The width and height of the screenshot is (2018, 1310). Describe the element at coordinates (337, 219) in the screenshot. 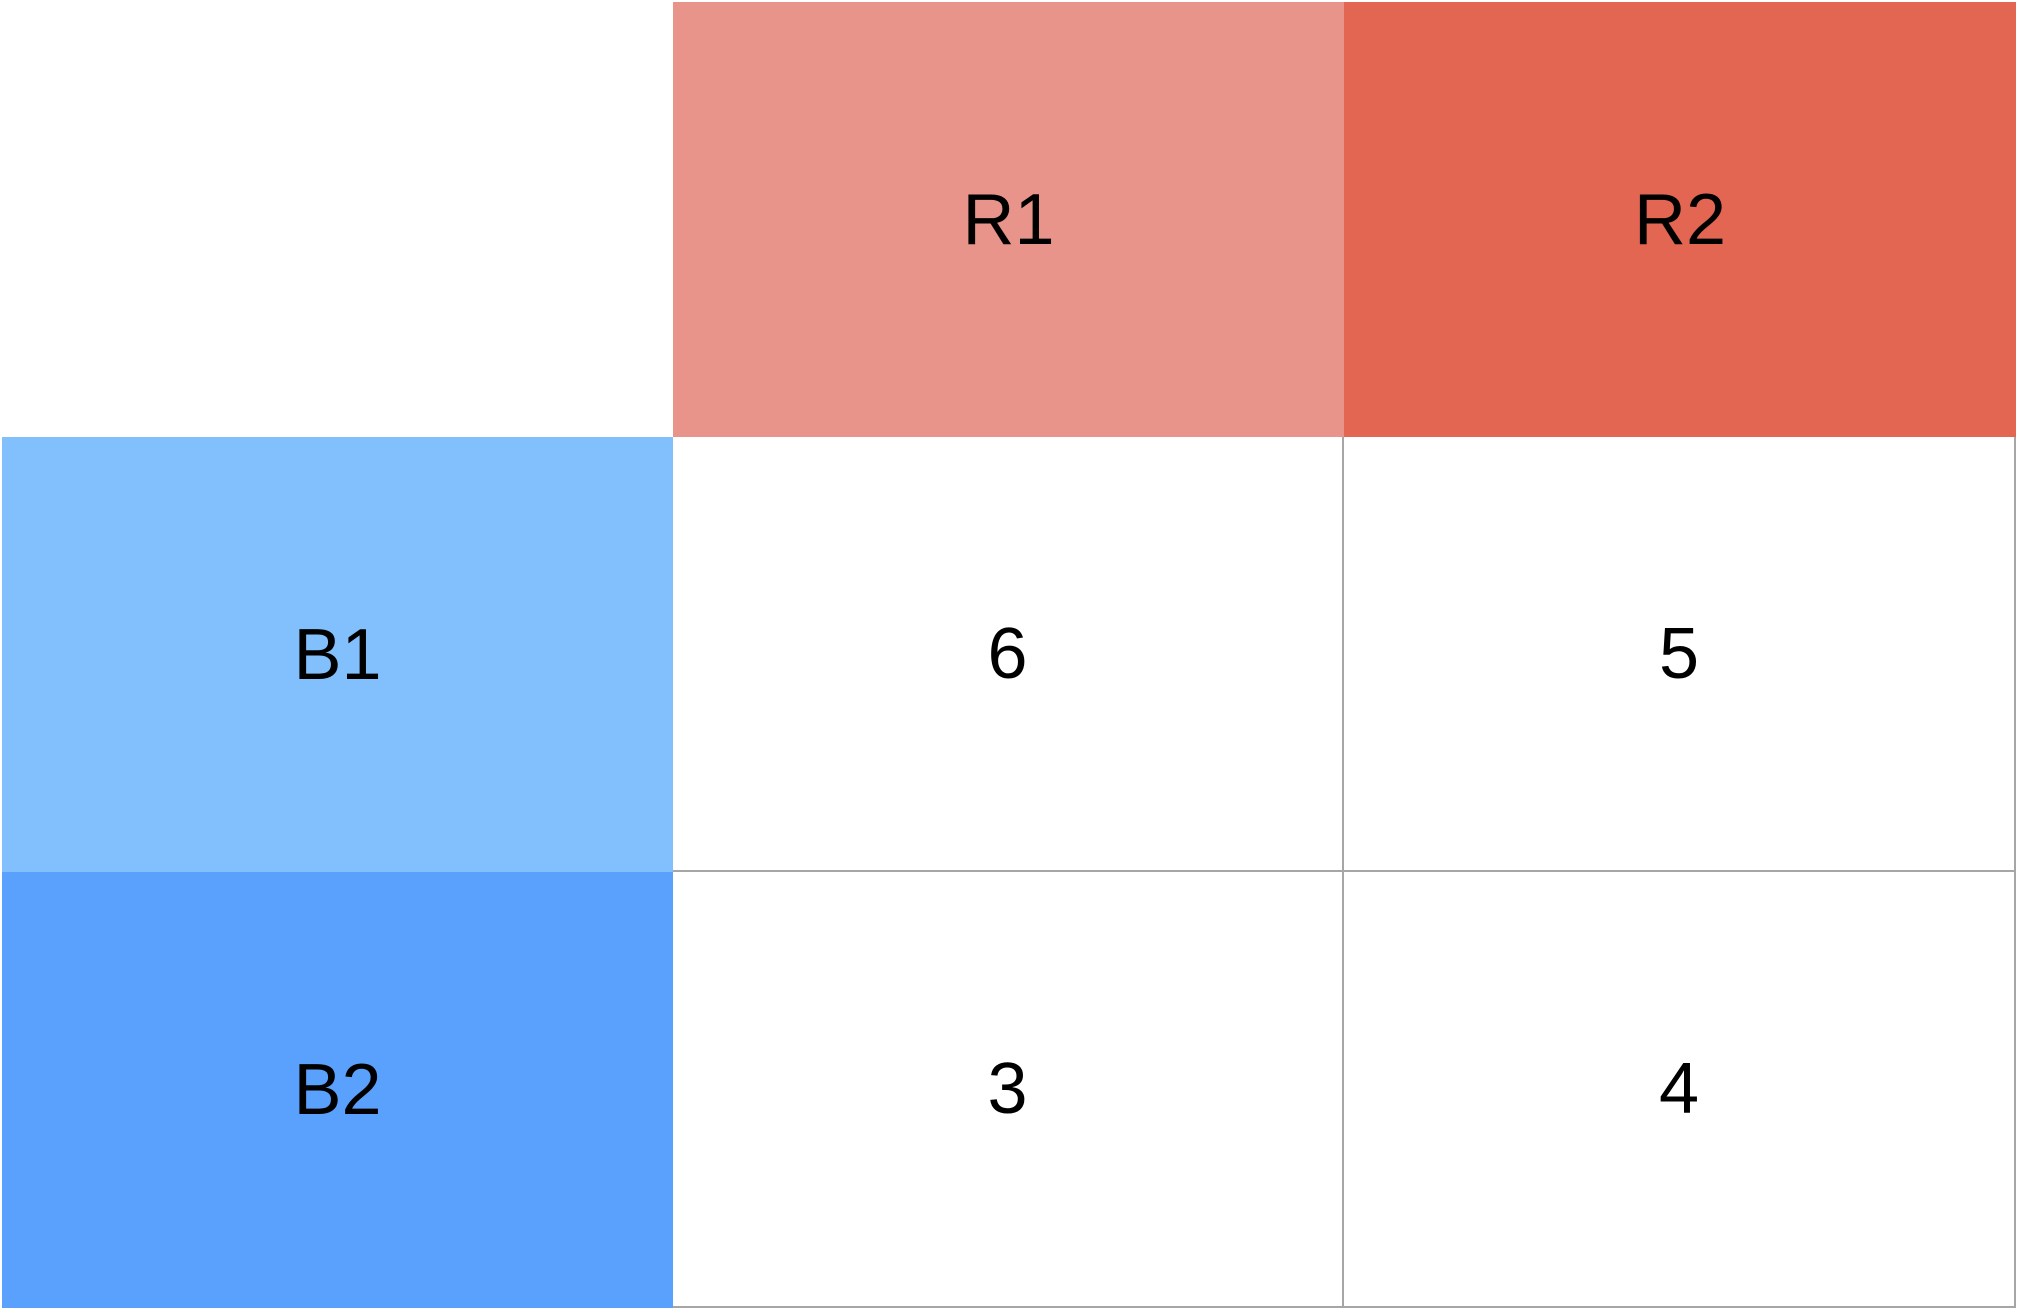

I see `matrix-corner` at that location.